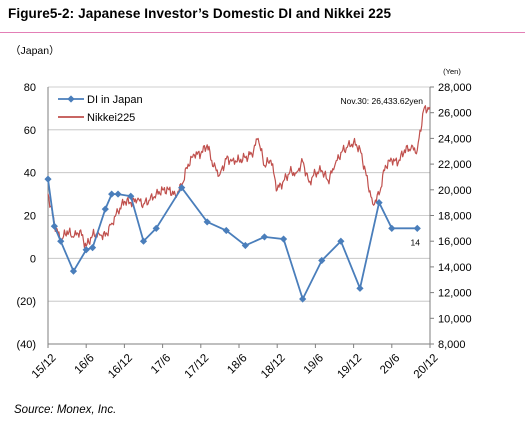 The image size is (525, 430). What do you see at coordinates (426, 366) in the screenshot?
I see `x-tick-label: 20/12` at bounding box center [426, 366].